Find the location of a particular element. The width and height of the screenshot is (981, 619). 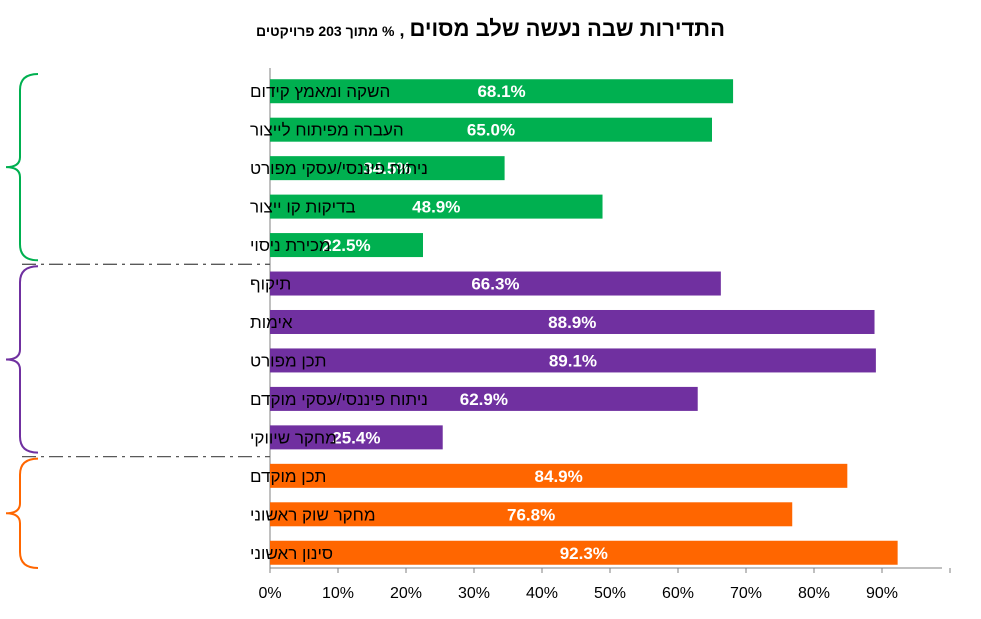

data-label: 22.5% is located at coordinates (346, 245).